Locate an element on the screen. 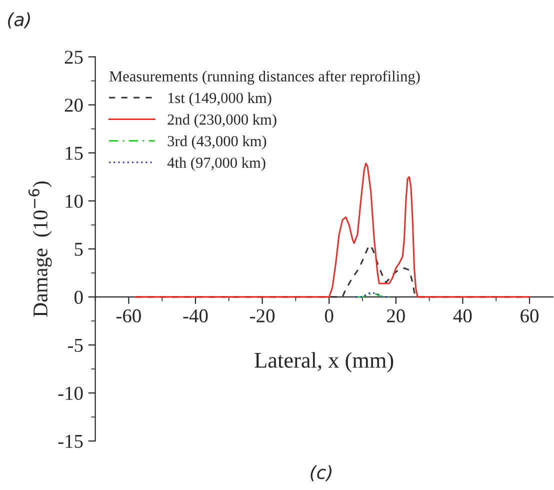 This screenshot has width=554, height=490. legend-label: 2nd (230,000 km) is located at coordinates (222, 121).